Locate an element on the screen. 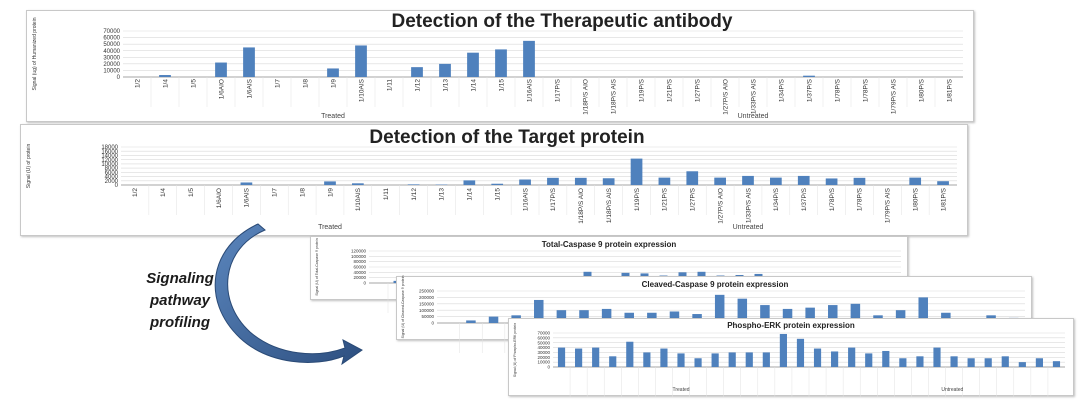  category-label: 1/21P/S is located at coordinates (665, 199).